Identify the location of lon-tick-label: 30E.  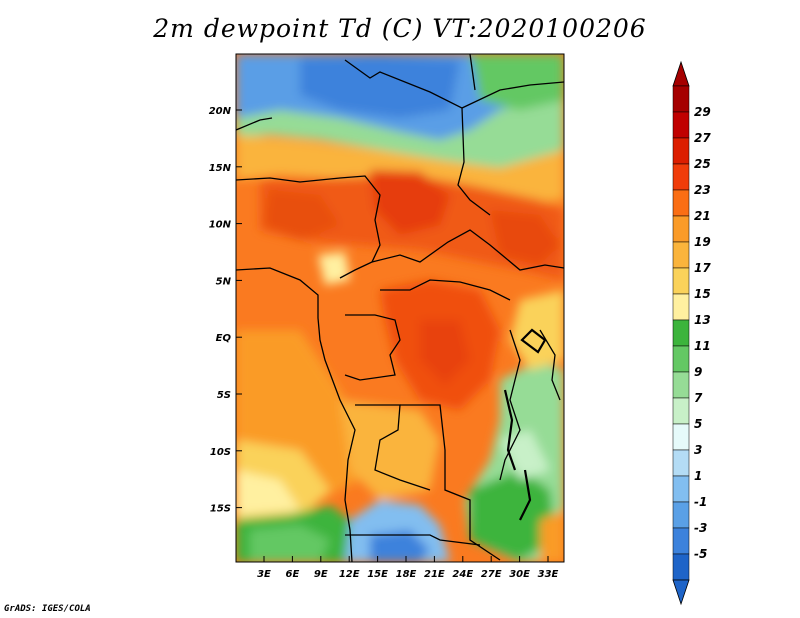
(519, 574).